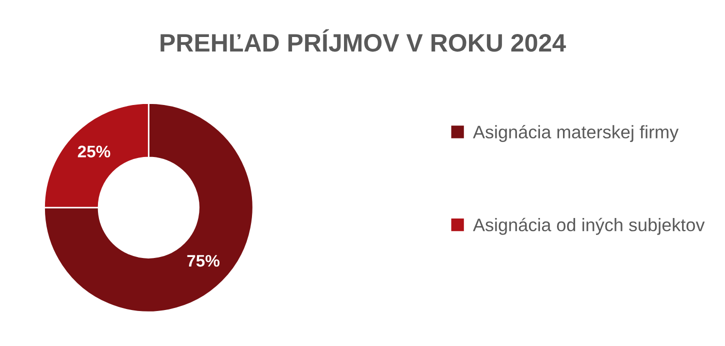 Image resolution: width=725 pixels, height=346 pixels. What do you see at coordinates (363, 40) in the screenshot?
I see `chart-title: PREHĽAD PRÍJMOV V ROKU 2024` at bounding box center [363, 40].